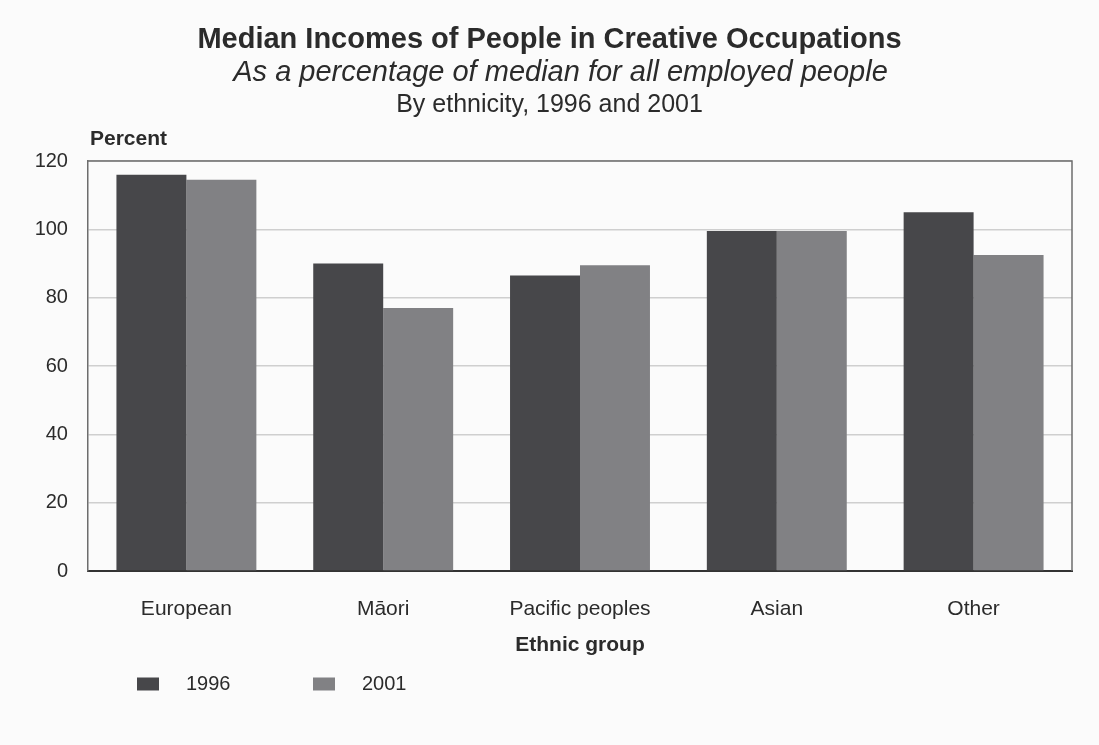 The height and width of the screenshot is (745, 1099). What do you see at coordinates (186, 608) in the screenshot?
I see `x-tick-label: European` at bounding box center [186, 608].